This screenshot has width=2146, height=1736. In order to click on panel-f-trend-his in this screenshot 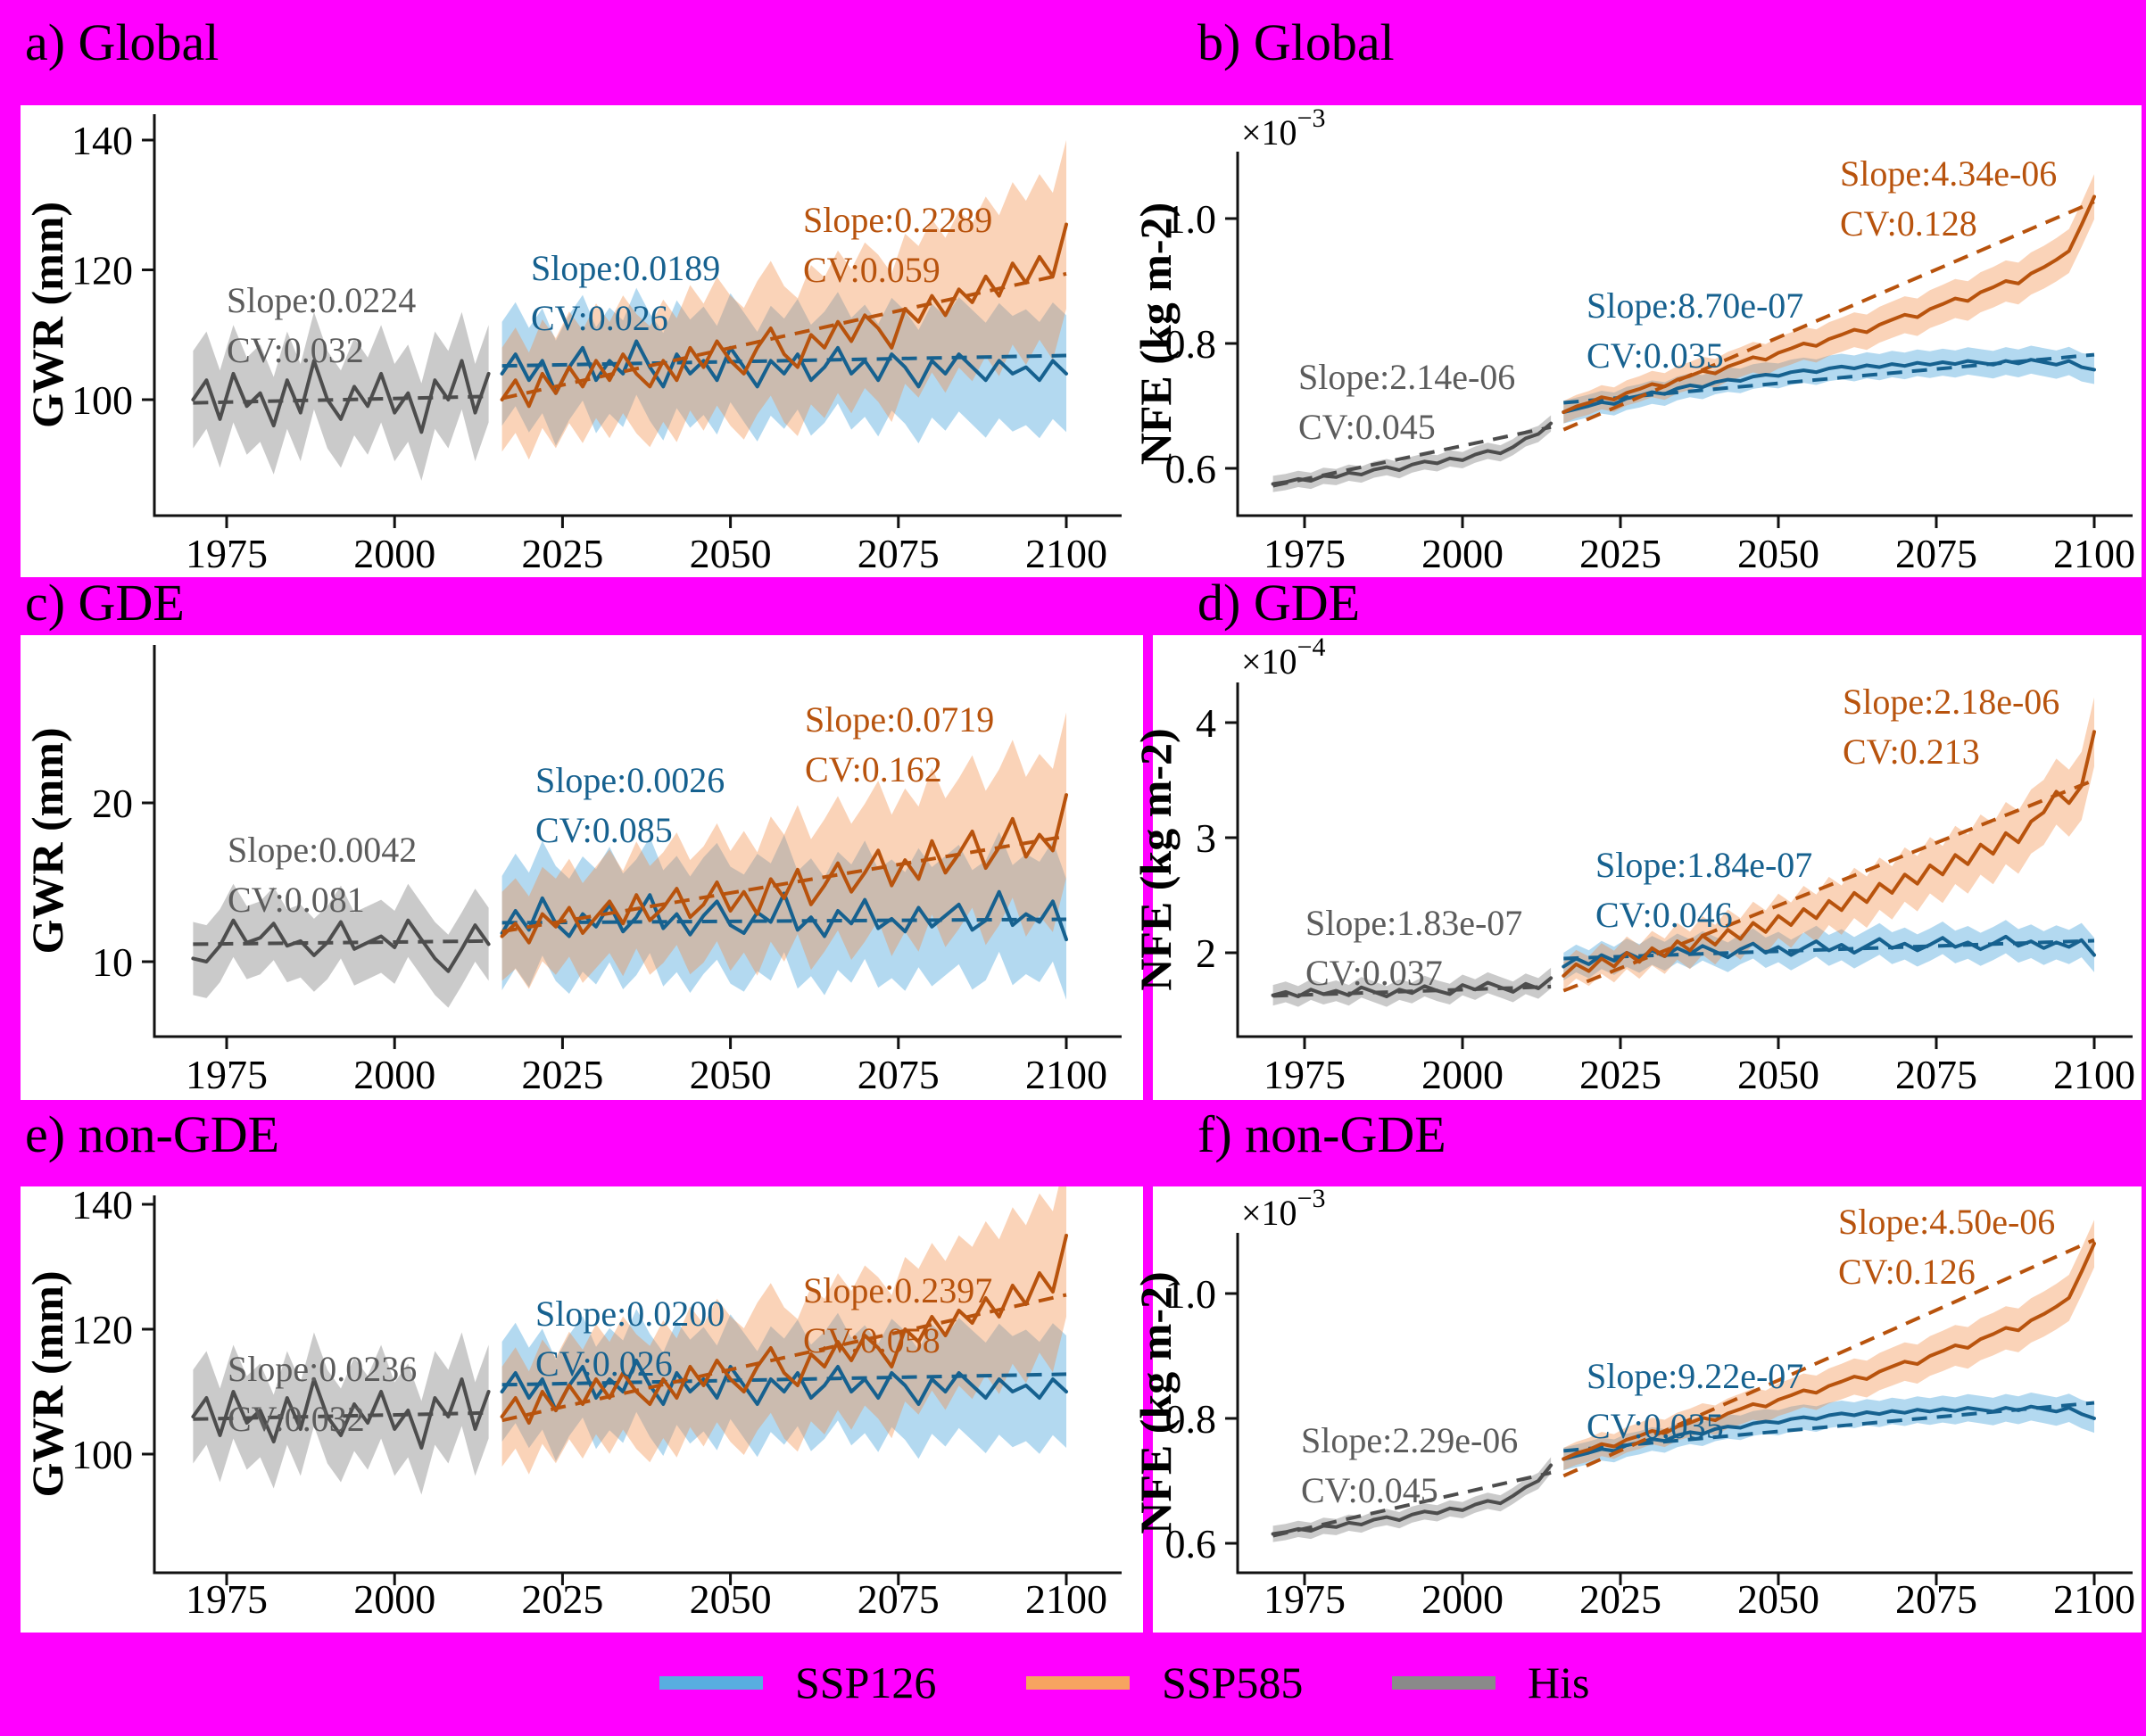, I will do `click(1412, 1504)`.